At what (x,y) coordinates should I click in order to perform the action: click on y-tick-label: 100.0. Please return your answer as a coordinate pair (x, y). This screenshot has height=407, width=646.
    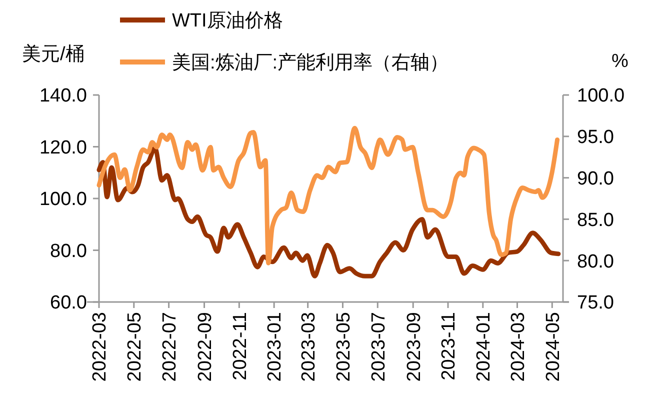
    Looking at the image, I should click on (63, 199).